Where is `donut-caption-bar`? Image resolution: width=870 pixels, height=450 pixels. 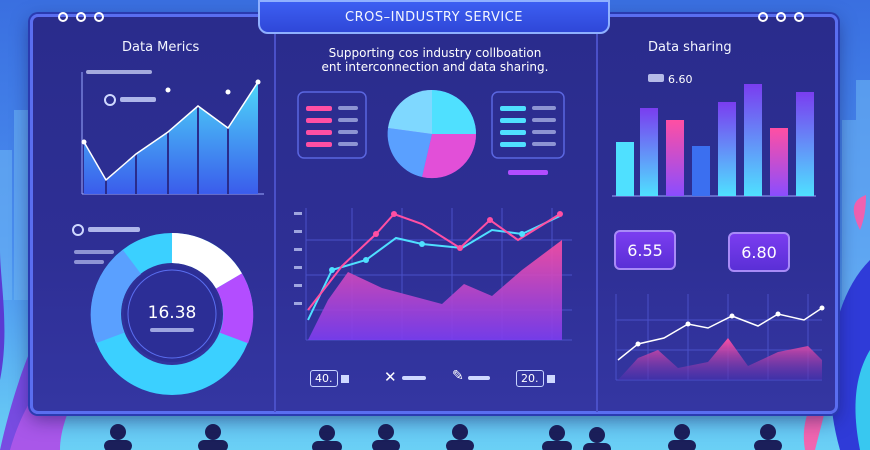
donut-caption-bar is located at coordinates (172, 330).